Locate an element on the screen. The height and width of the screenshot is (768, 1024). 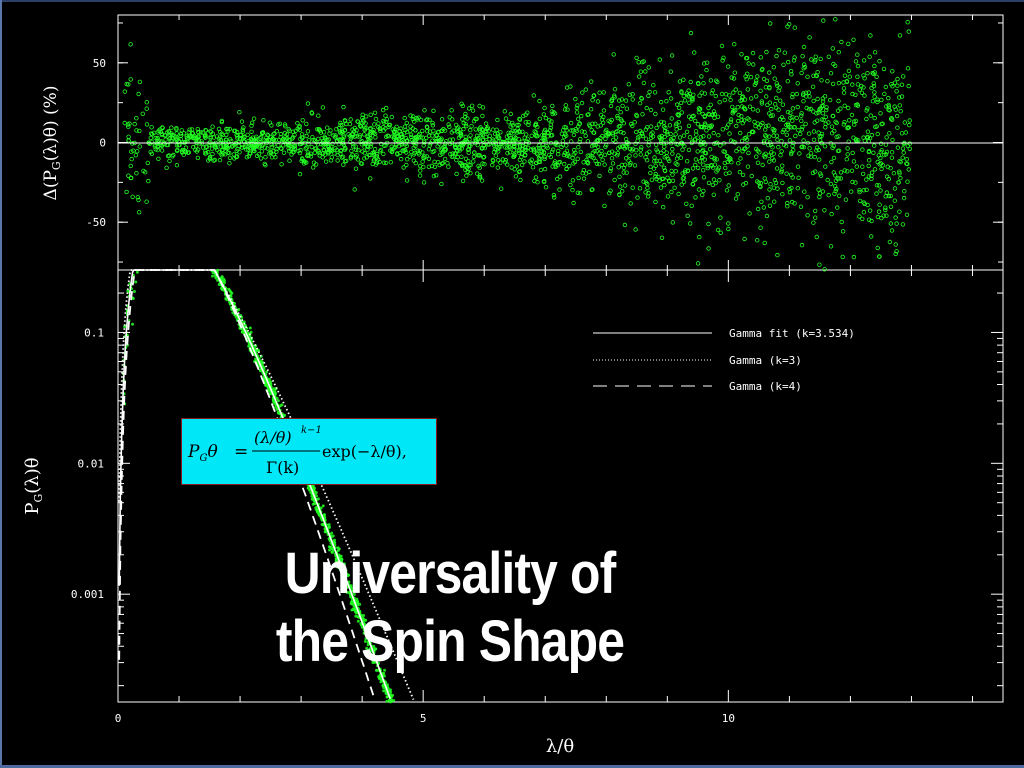
formula-exponent: k−1 is located at coordinates (311, 430).